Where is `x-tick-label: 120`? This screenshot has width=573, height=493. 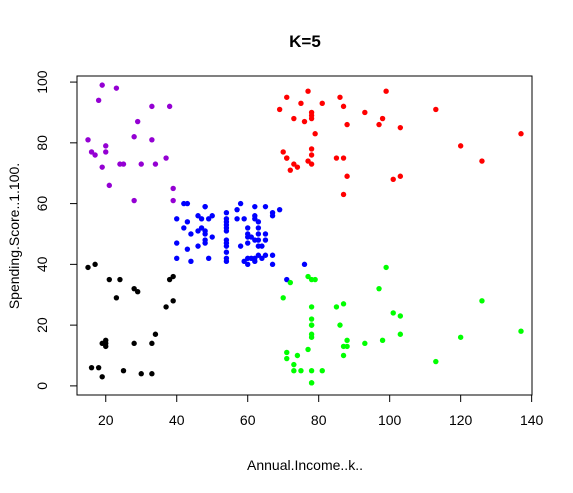 x-tick-label: 120 is located at coordinates (461, 420).